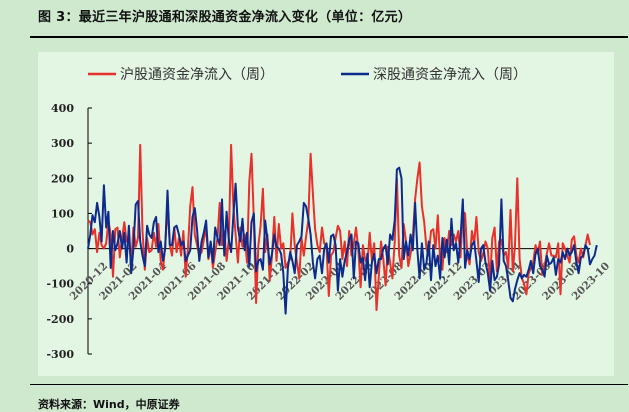 This screenshot has height=412, width=629. What do you see at coordinates (70, 249) in the screenshot?
I see `y-tick-label: 0` at bounding box center [70, 249].